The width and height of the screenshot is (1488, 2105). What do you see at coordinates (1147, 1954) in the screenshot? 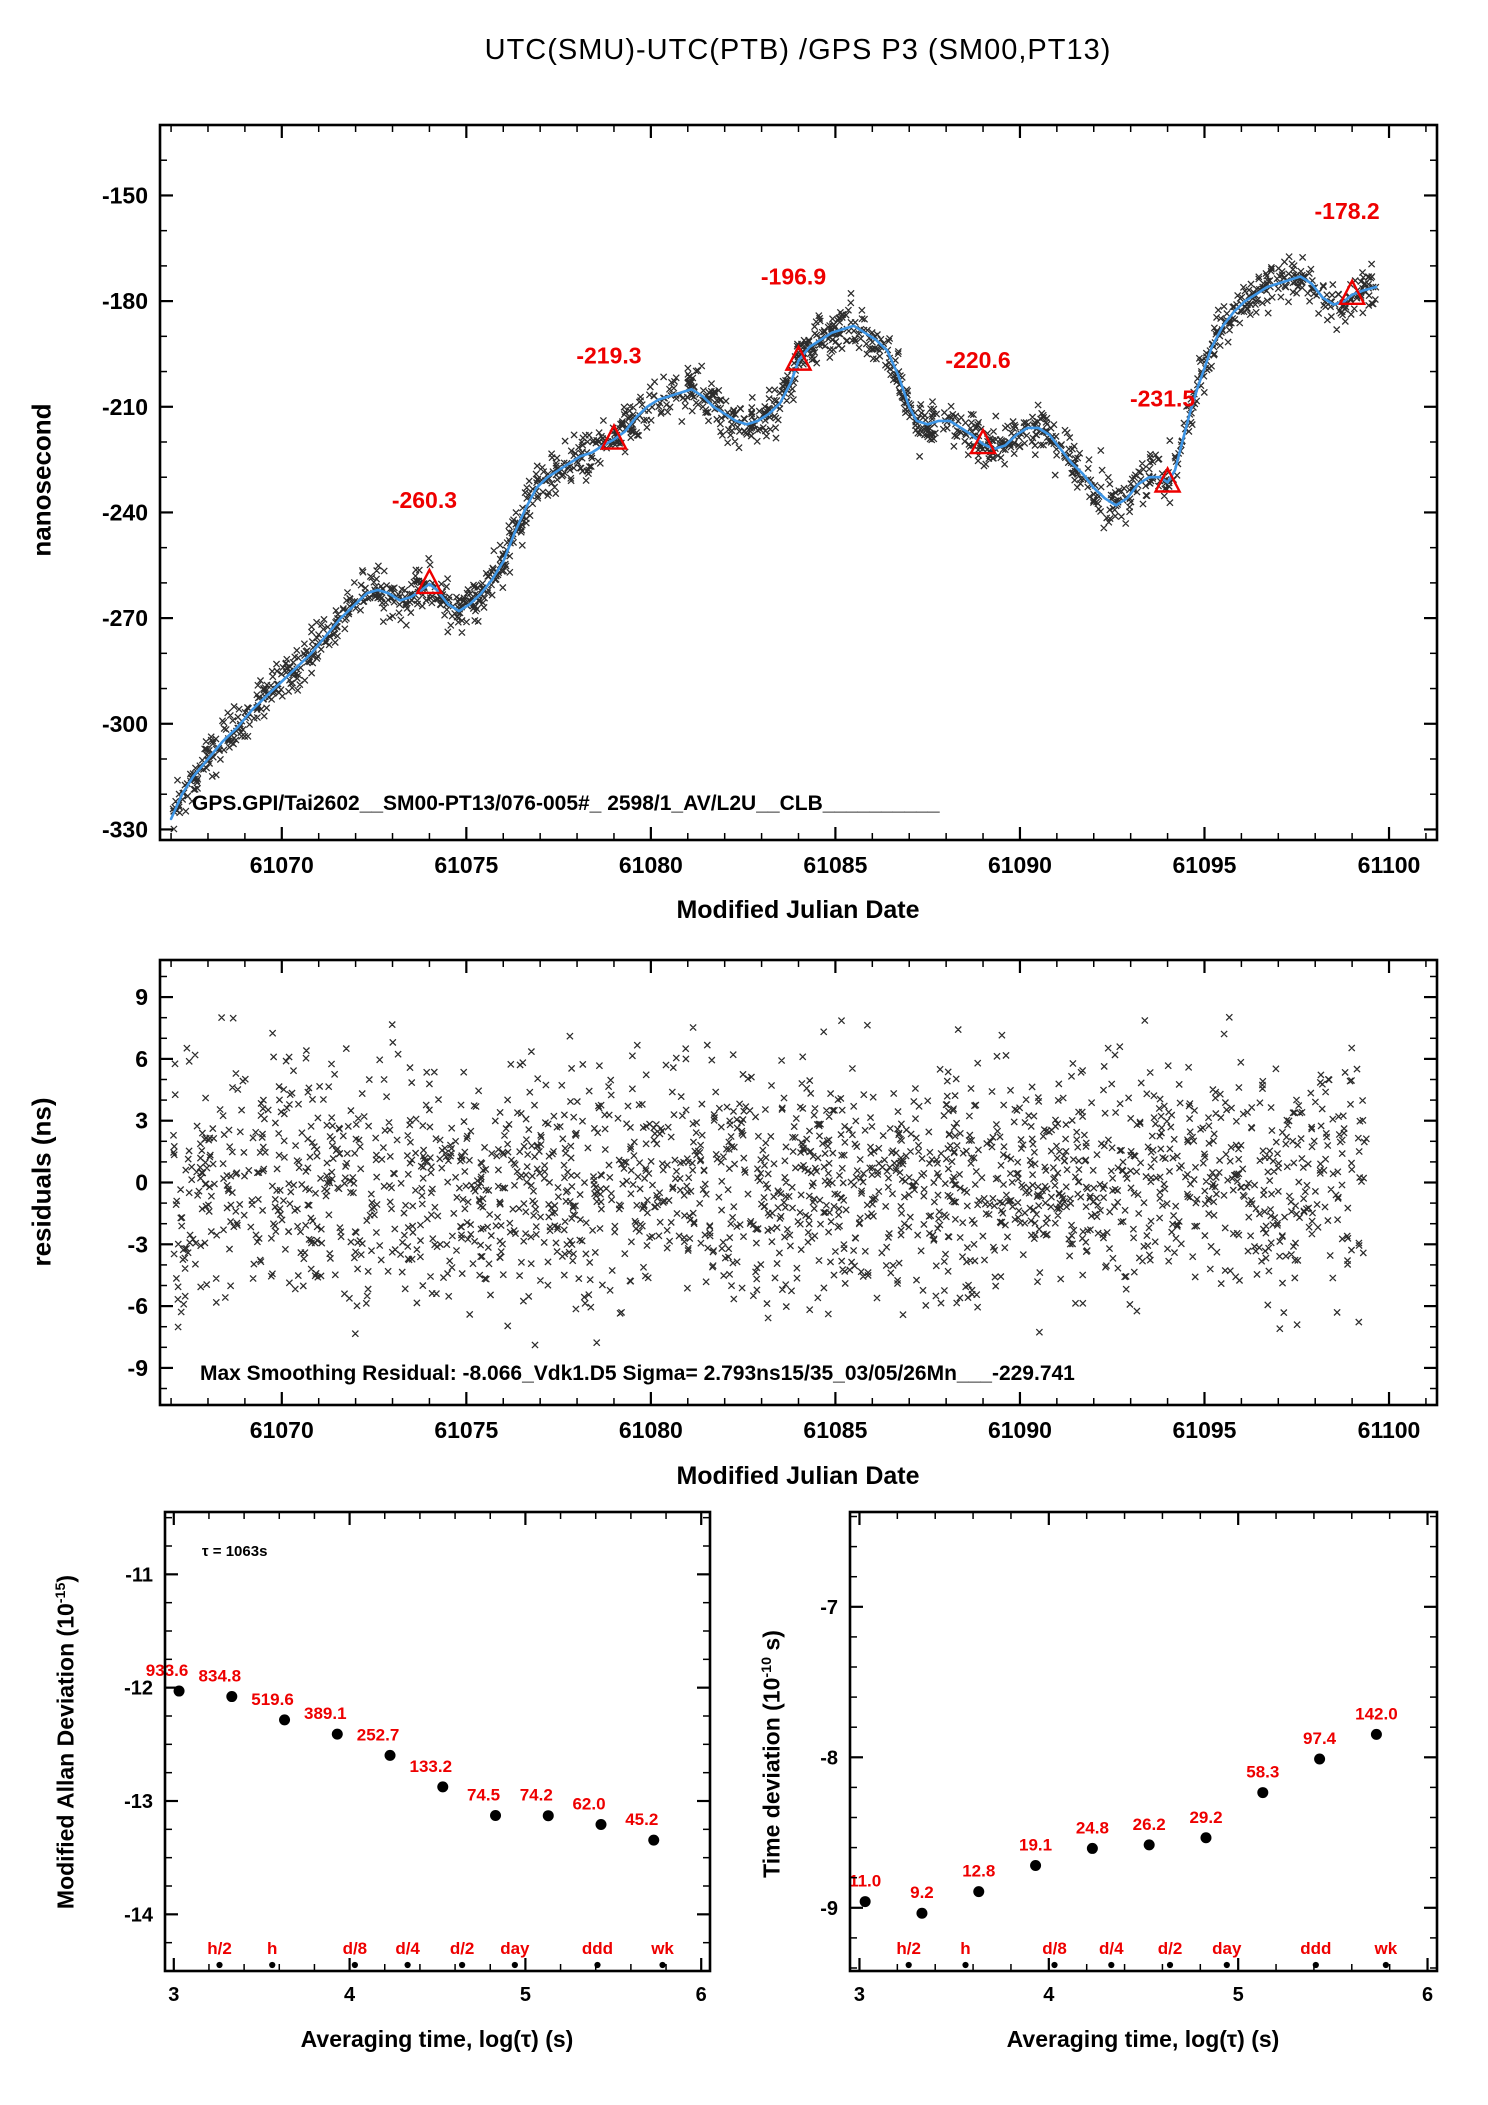
I see `tdev-unit-labels: h/2 h d/8 d/4 d/2 day ddd wk` at bounding box center [1147, 1954].